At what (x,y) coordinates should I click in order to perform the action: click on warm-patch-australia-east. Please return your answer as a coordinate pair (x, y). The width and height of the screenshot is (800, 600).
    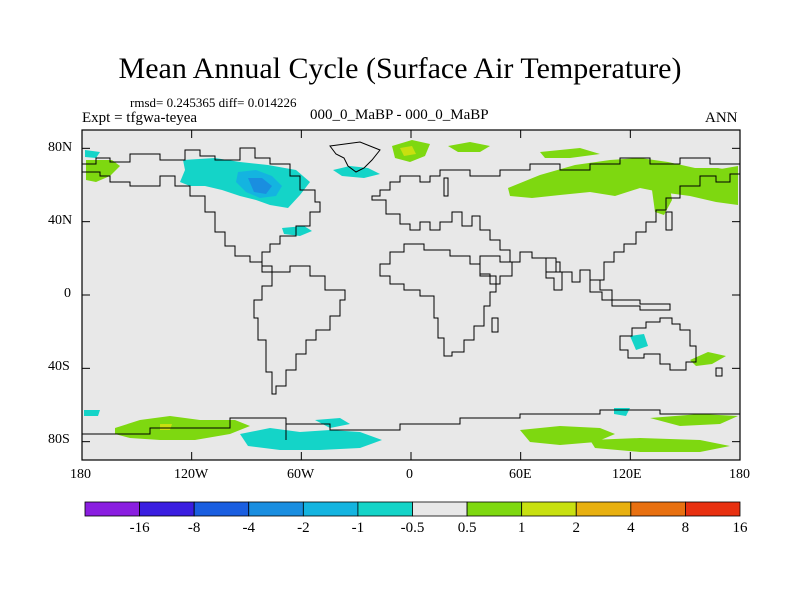
    Looking at the image, I should click on (708, 359).